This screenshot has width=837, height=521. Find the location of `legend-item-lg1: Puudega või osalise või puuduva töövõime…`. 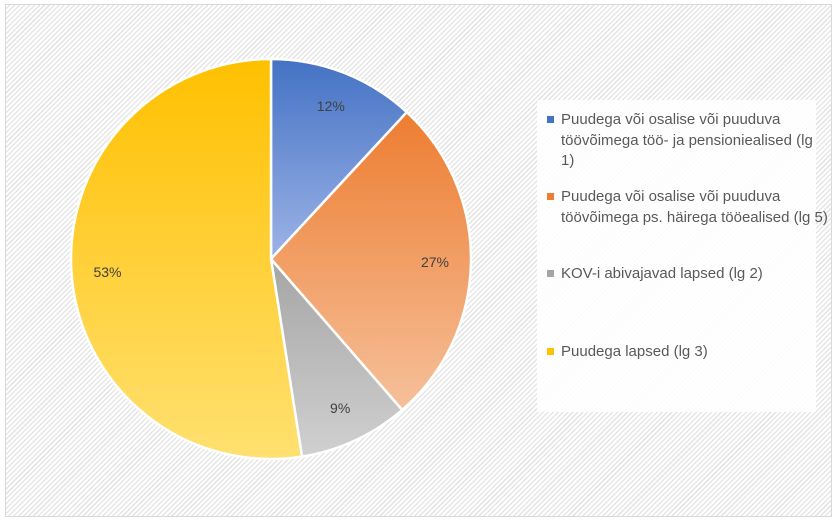

legend-item-lg1: Puudega või osalise või puuduva töövõime… is located at coordinates (688, 141).